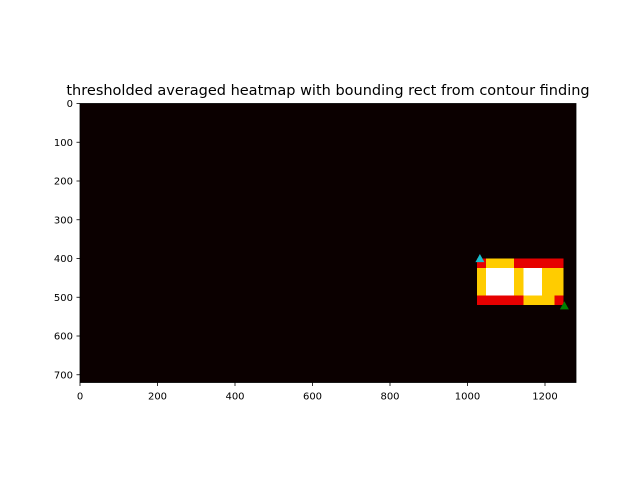 The image size is (640, 480). I want to click on x-tick-label: 1000, so click(467, 397).